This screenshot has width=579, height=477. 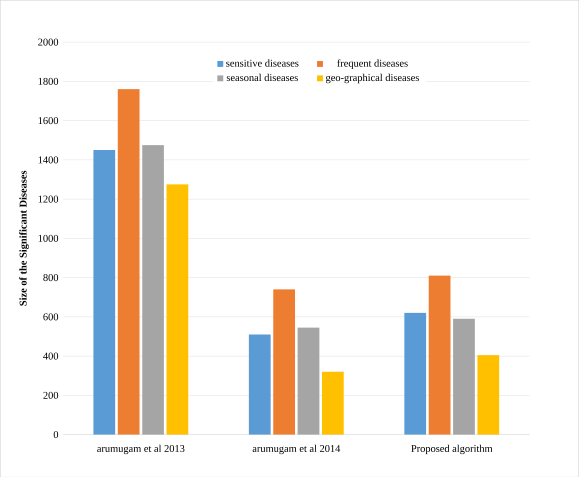 I want to click on x-tick-label: Proposed algorithm, so click(x=451, y=449).